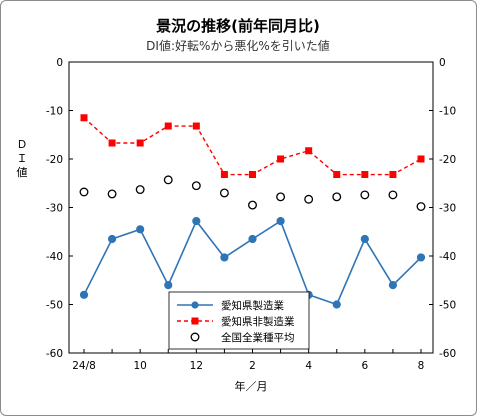 This screenshot has height=416, width=477. What do you see at coordinates (364, 366) in the screenshot?
I see `x-tick-label: 6` at bounding box center [364, 366].